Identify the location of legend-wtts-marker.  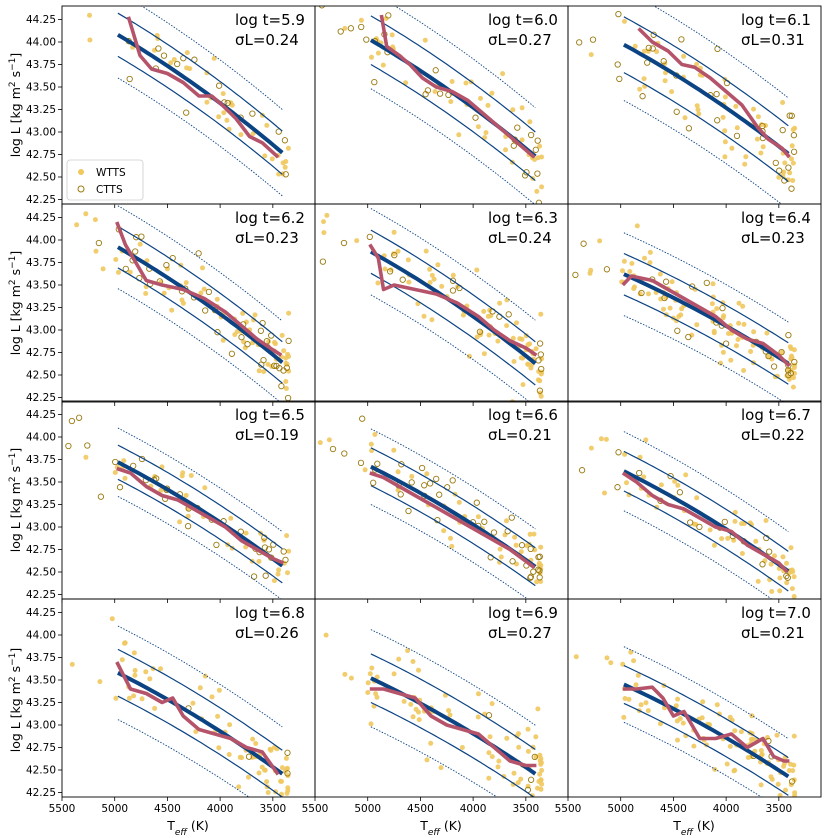
(81, 172).